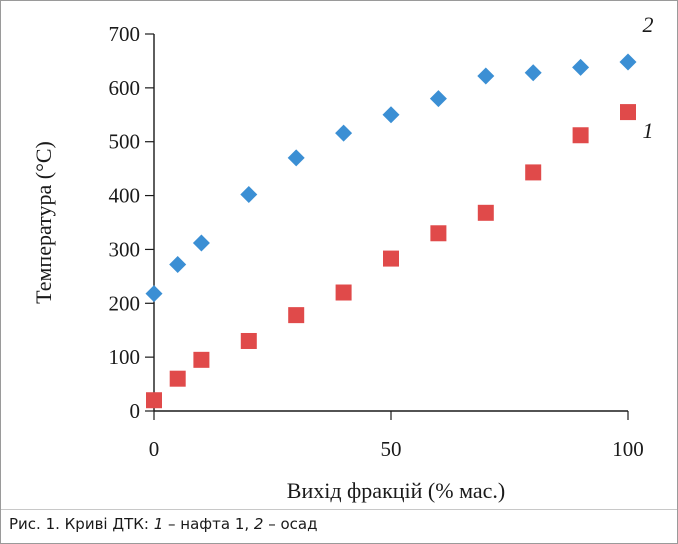 The image size is (678, 544). What do you see at coordinates (258, 524) in the screenshot?
I see `caption-series-2-number: 2` at bounding box center [258, 524].